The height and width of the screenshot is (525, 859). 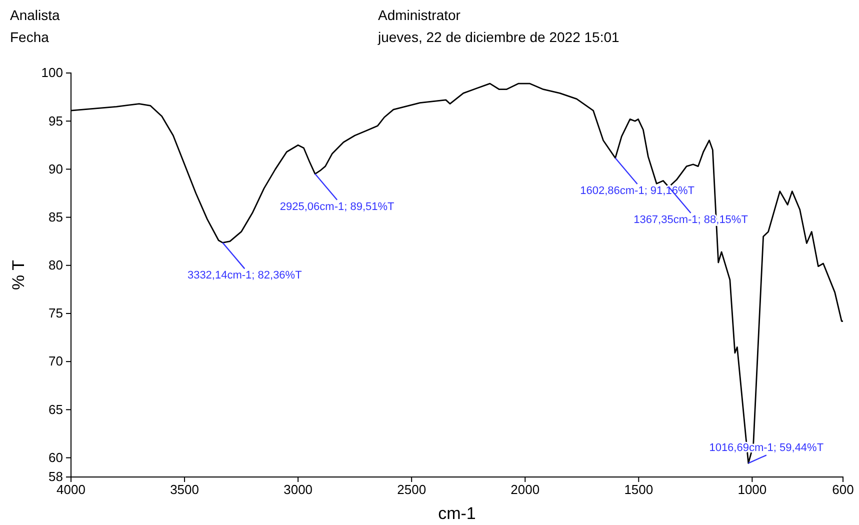 What do you see at coordinates (55, 265) in the screenshot?
I see `y-tick-label: 80` at bounding box center [55, 265].